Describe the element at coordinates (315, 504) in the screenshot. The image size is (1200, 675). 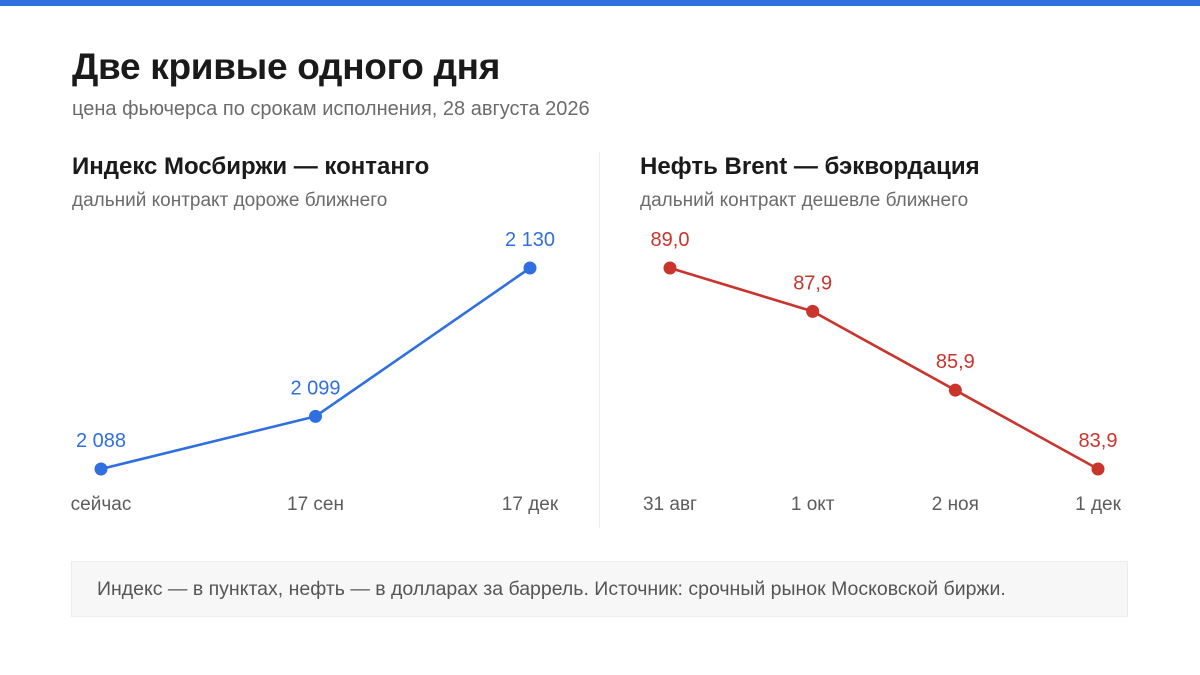
I see `contango-tick-label: 17 сен` at that location.